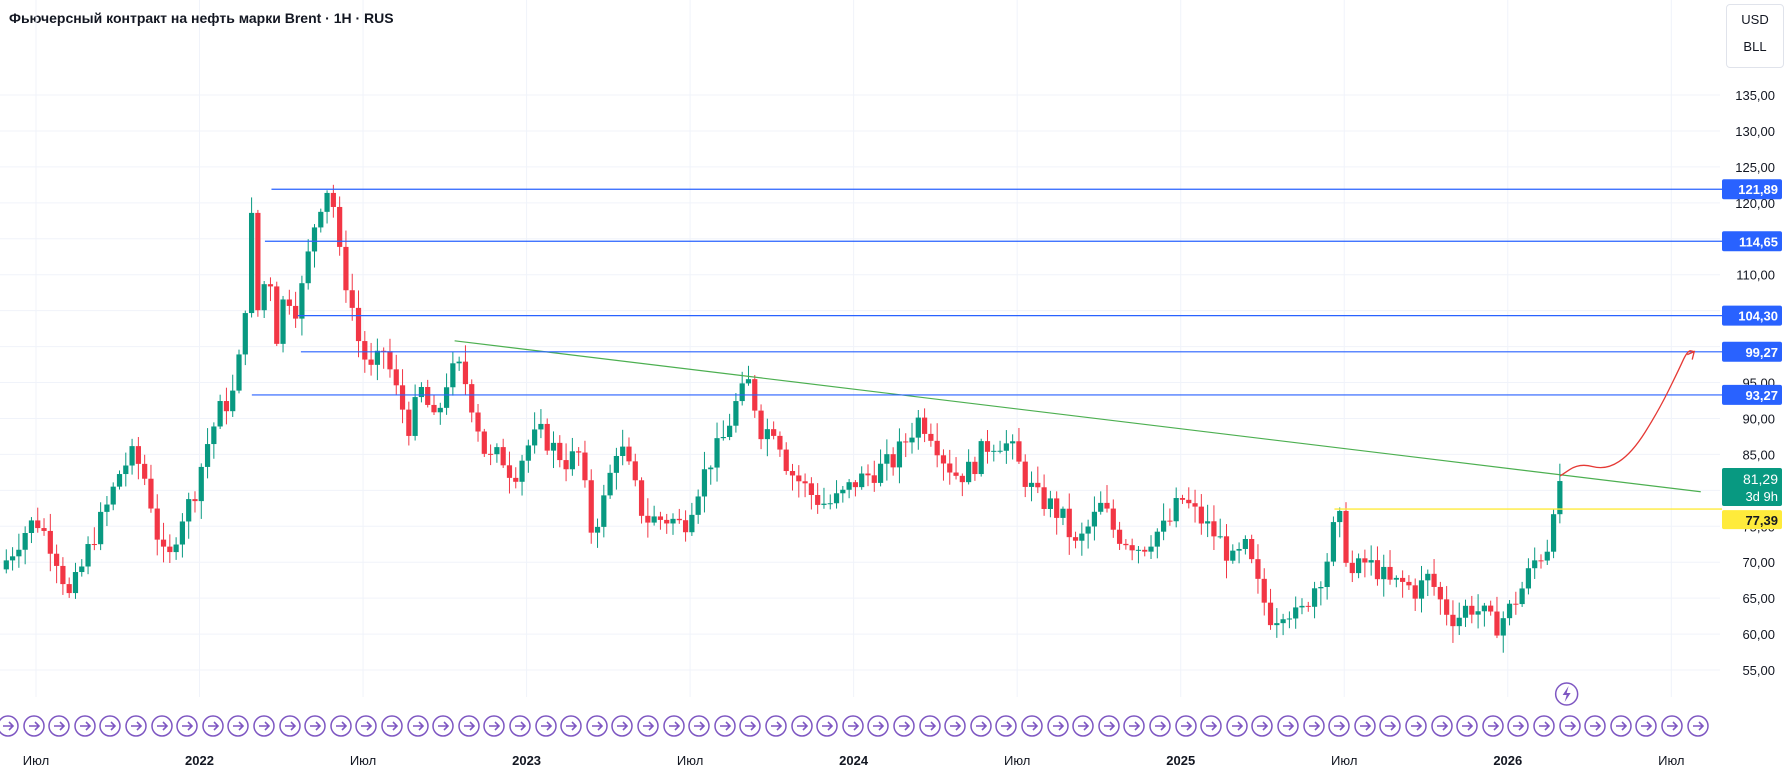  I want to click on currency-label: USD, so click(1755, 19).